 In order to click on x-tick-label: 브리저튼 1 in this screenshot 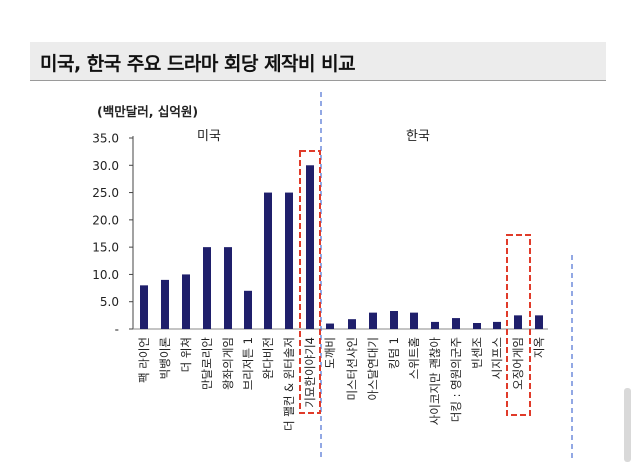, I will do `click(248, 363)`.